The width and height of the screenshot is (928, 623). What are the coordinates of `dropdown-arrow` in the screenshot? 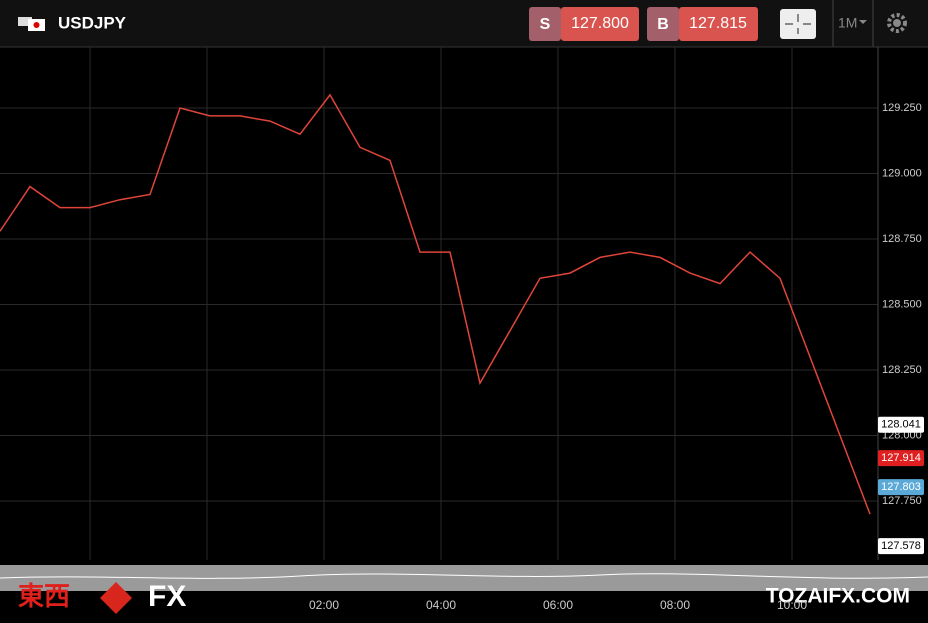 It's located at (863, 22).